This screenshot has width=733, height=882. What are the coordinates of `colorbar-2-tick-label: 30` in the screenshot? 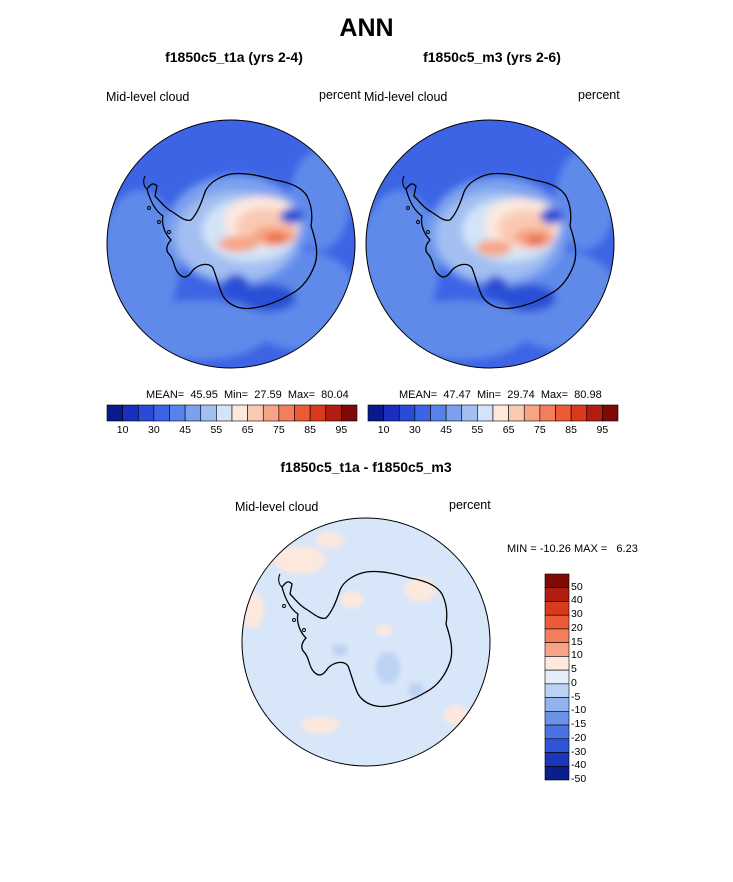 It's located at (415, 430).